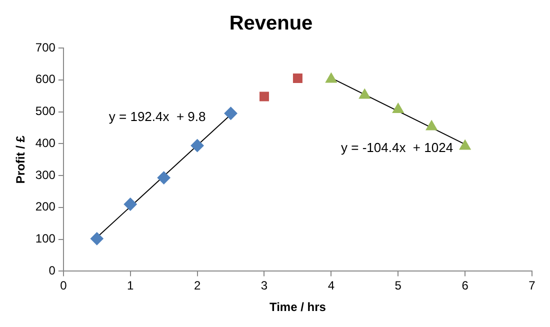 The image size is (550, 327). Describe the element at coordinates (45, 207) in the screenshot. I see `y-tick-label: 200` at that location.